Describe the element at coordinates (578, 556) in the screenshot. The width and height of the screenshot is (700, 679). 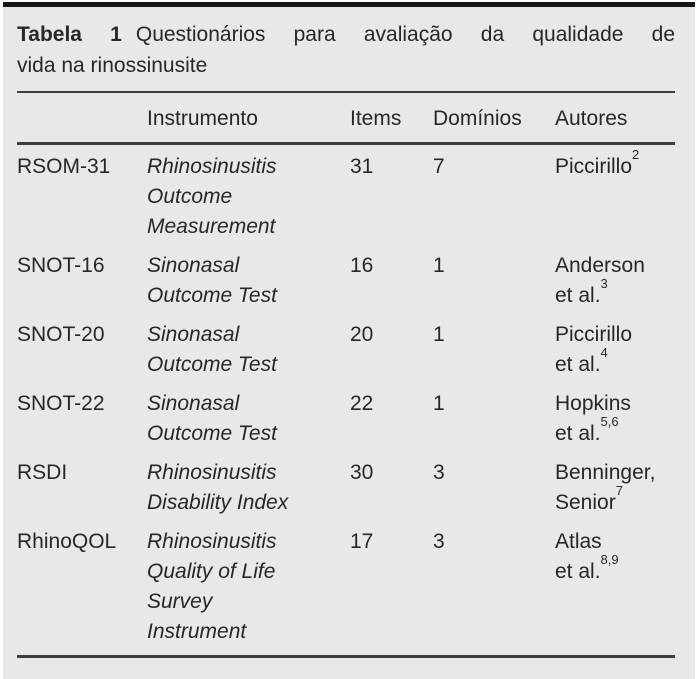
I see `authors-names: Atlas et al.` at that location.